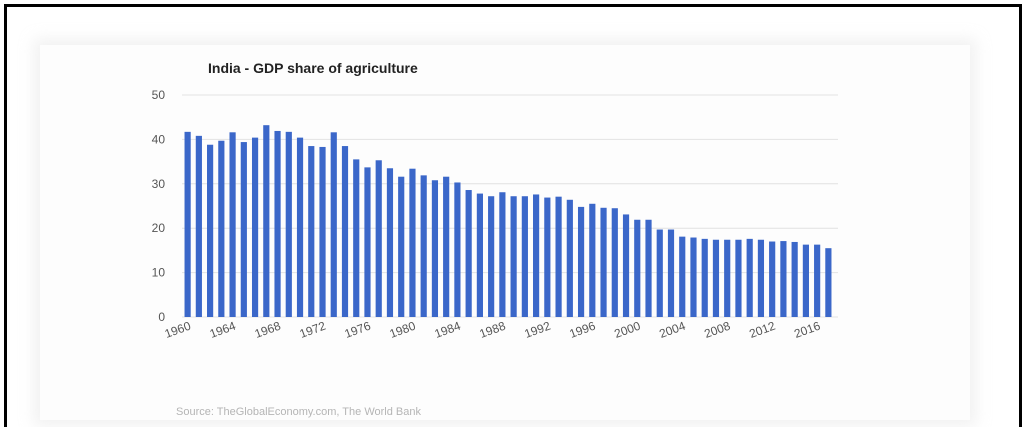 This screenshot has width=1028, height=427. I want to click on bar-1972, so click(322, 231).